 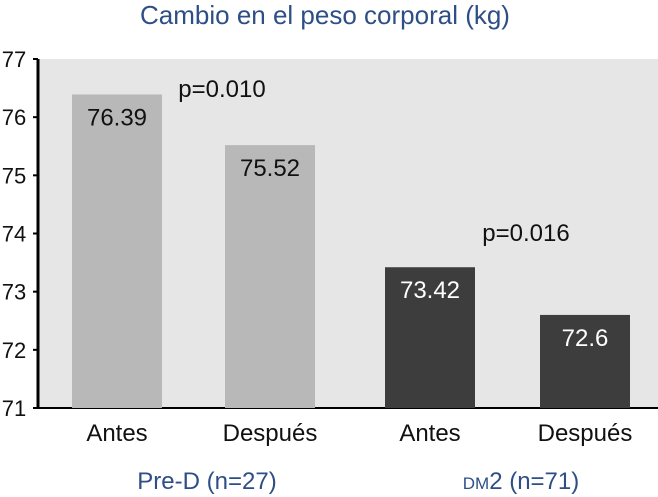 I want to click on chart-title: Cambio en el peso corporal (kg), so click(x=325, y=15).